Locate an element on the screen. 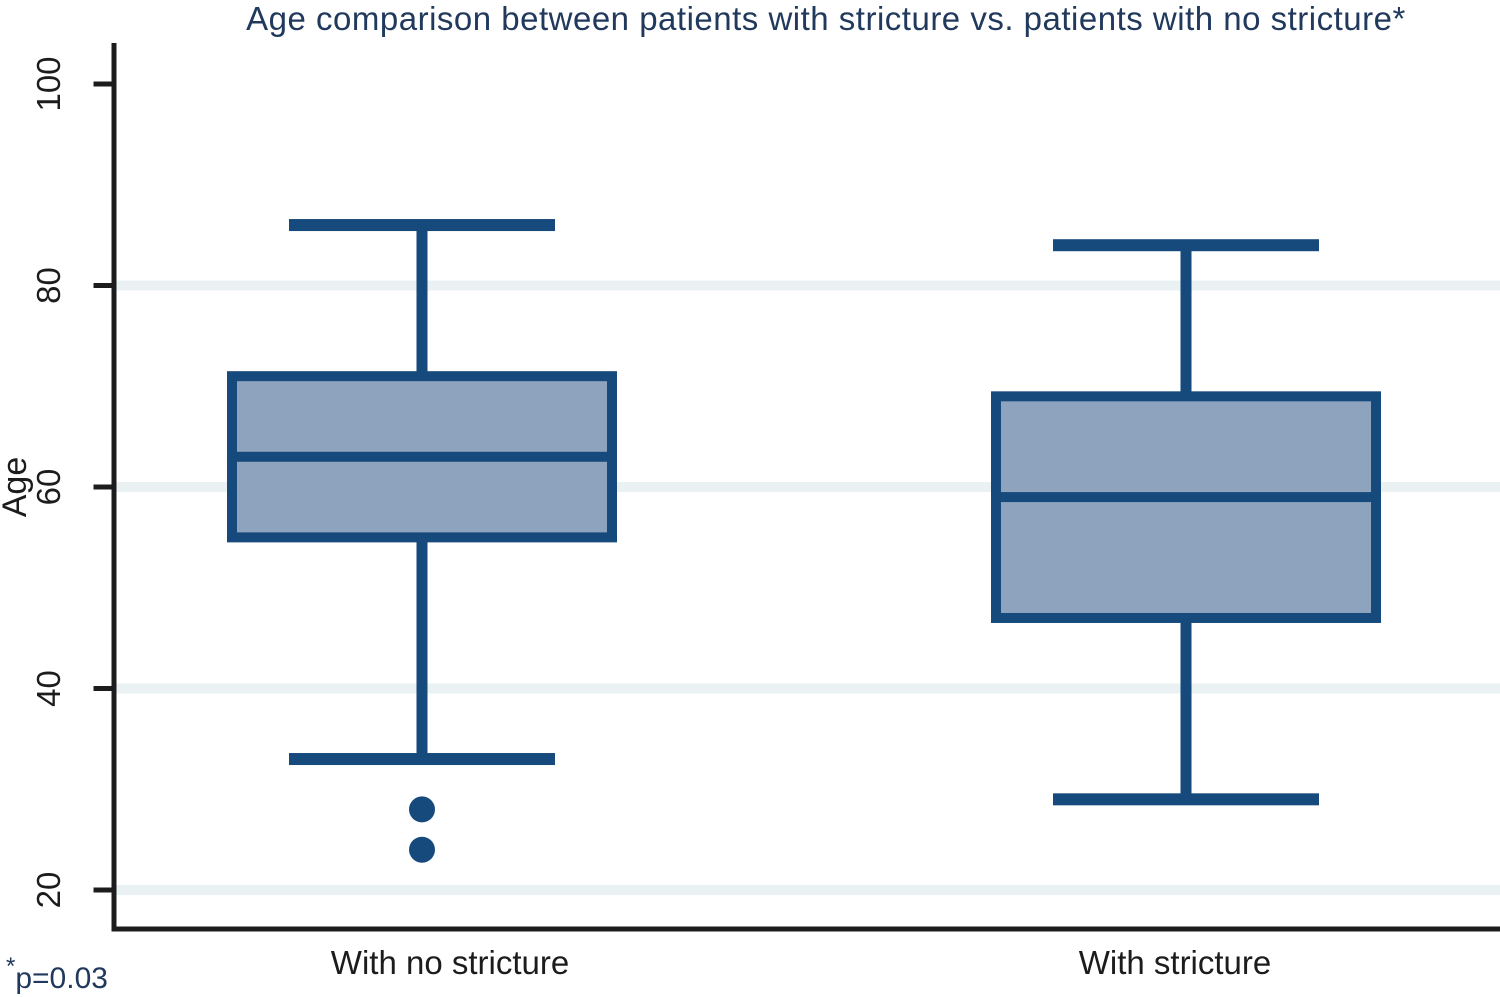  y-tick-label-20: 20 is located at coordinates (48, 890).